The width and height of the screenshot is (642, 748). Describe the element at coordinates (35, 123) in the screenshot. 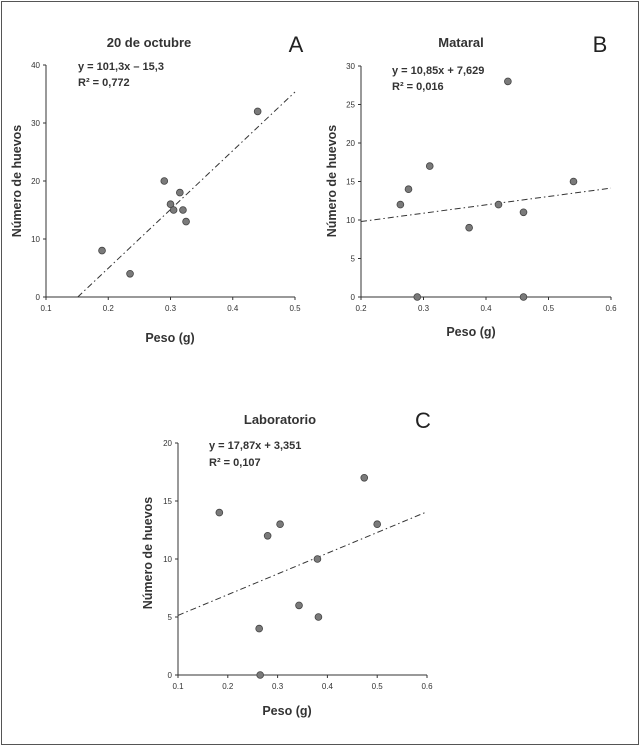

I see `panel-a-y-tick-label: 30` at that location.